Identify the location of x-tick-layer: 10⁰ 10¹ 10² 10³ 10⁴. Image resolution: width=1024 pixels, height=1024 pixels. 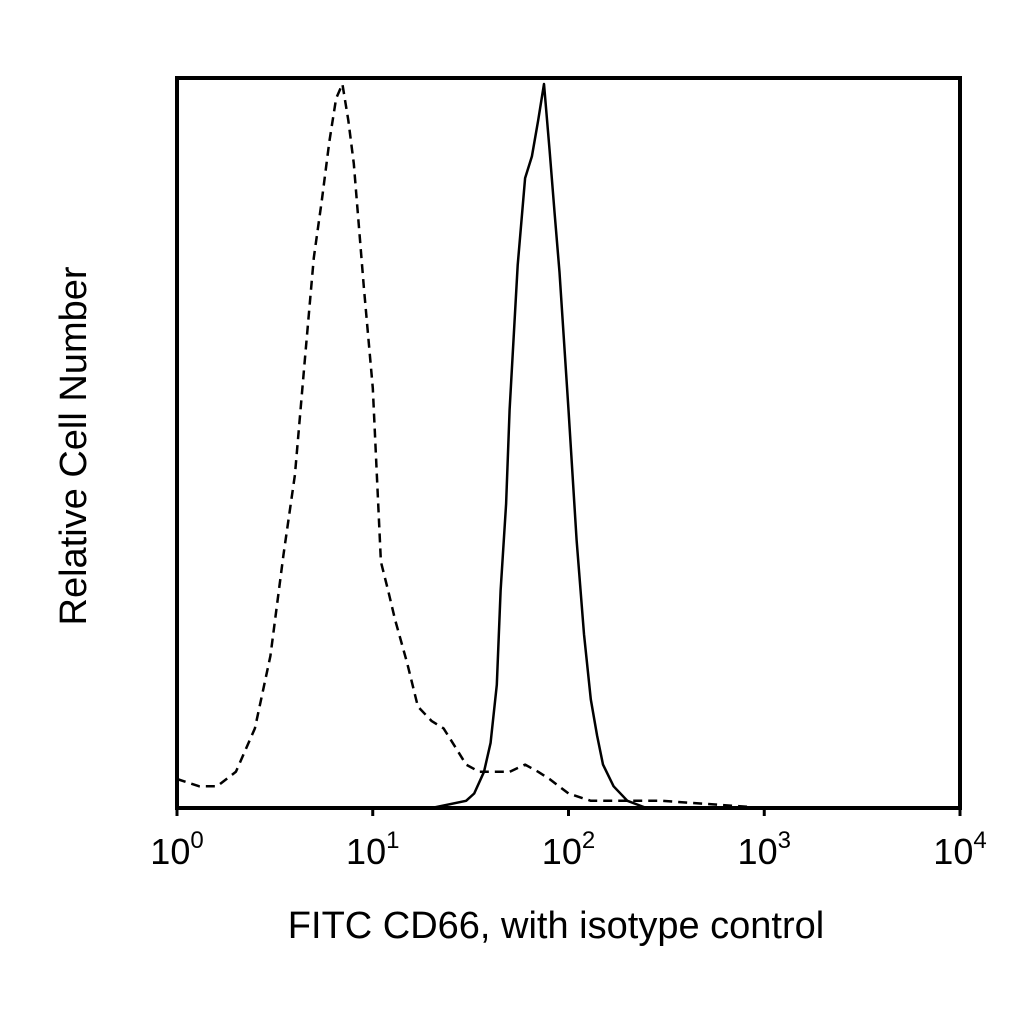
(568, 840).